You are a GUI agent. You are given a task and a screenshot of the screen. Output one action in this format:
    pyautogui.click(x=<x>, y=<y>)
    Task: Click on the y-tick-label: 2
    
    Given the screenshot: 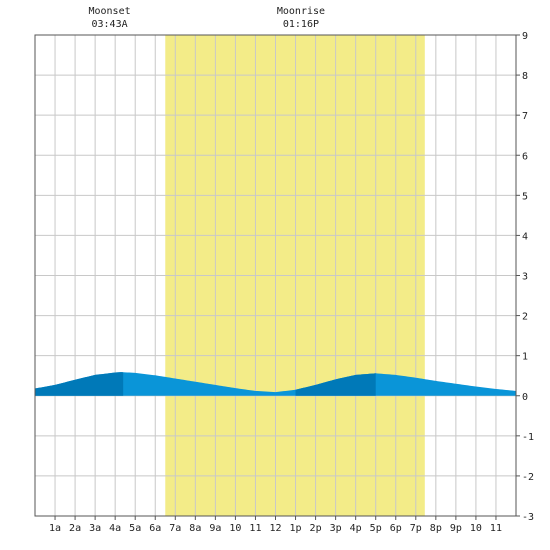 What is the action you would take?
    pyautogui.click(x=525, y=317)
    